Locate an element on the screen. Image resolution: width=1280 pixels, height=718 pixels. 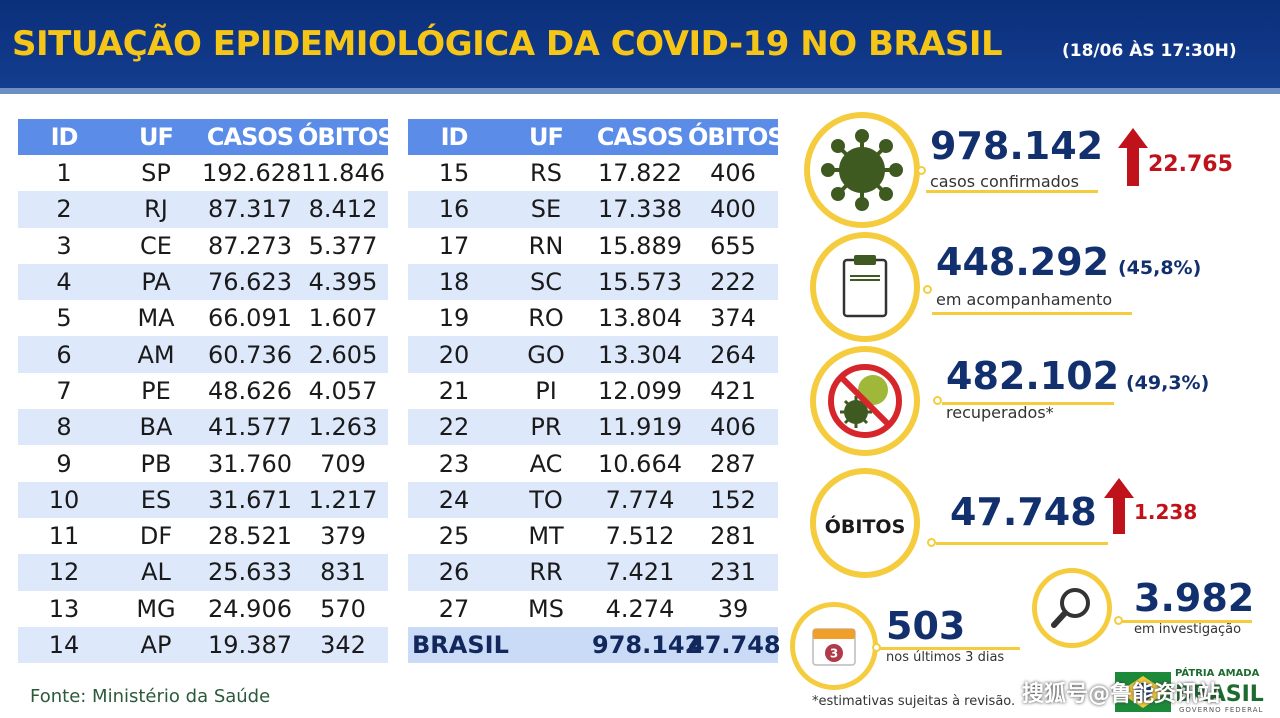
total-label: BRASIL is located at coordinates (500, 645).